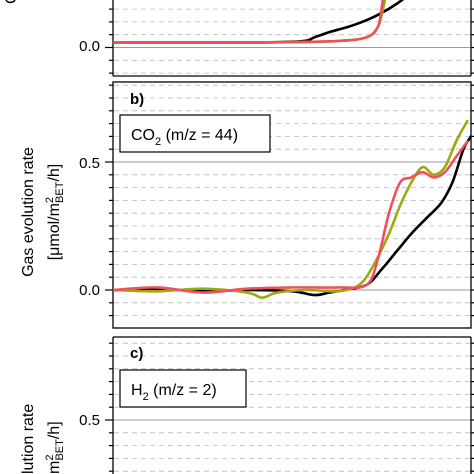  Describe the element at coordinates (174, 392) in the screenshot. I see `panel-c-legend-text: H2 (m/z = 2)` at that location.